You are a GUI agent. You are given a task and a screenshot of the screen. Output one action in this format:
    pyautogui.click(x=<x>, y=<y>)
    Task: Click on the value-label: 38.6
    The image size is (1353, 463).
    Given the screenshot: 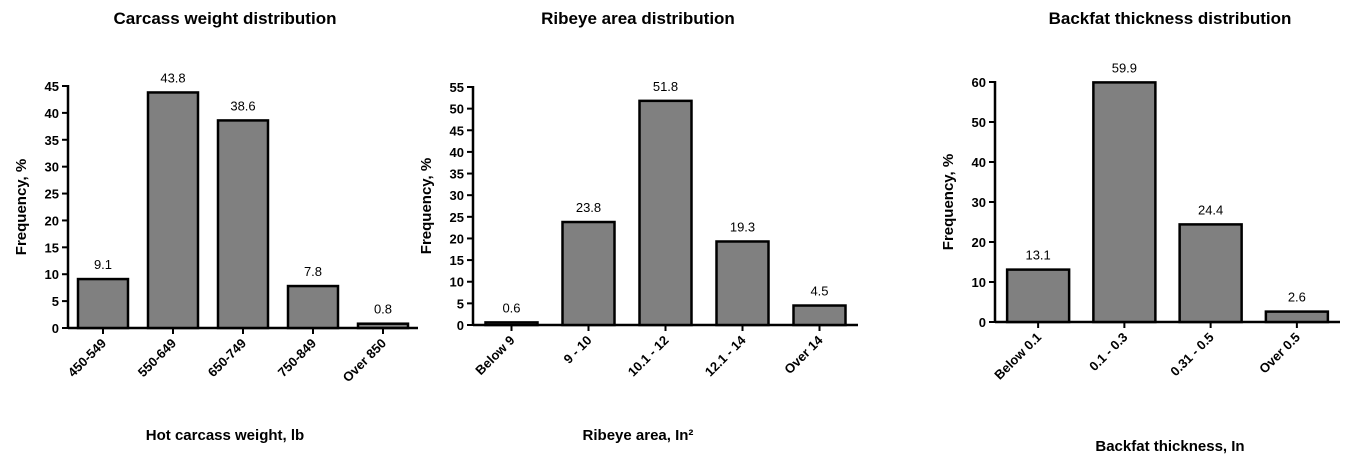 What is the action you would take?
    pyautogui.click(x=242, y=105)
    